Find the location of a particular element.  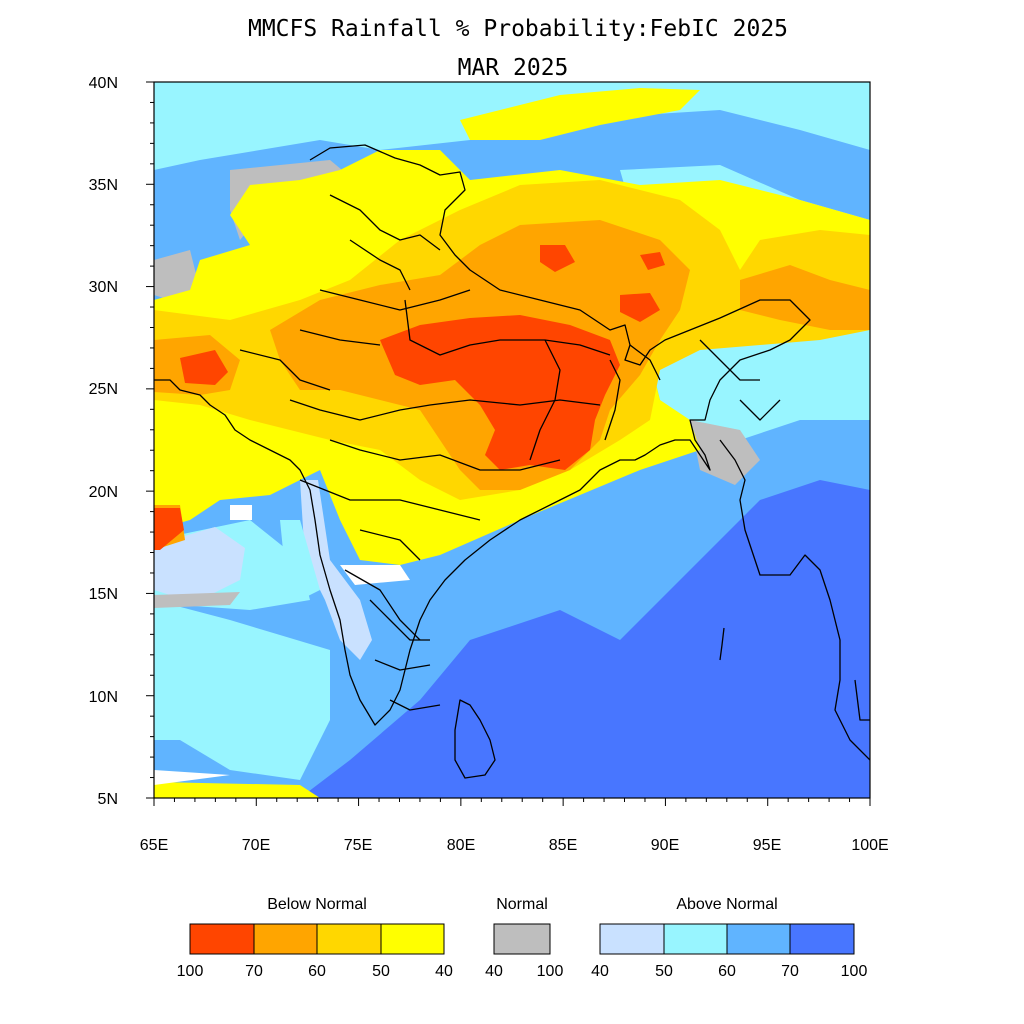

x-tick-label: 100E is located at coordinates (869, 845).